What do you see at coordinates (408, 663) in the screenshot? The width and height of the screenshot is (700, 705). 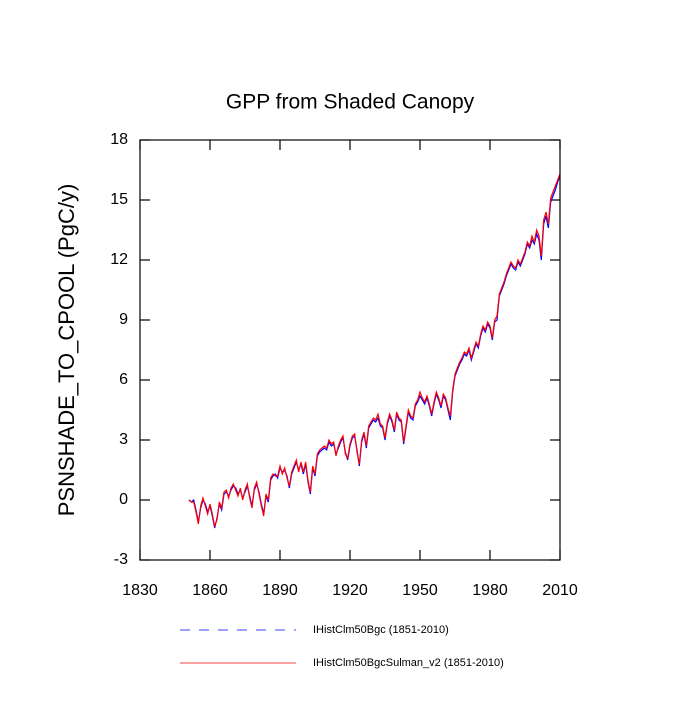 I see `legend-label: IHistClm50BgcSulman_v2 (1851-2010)` at bounding box center [408, 663].